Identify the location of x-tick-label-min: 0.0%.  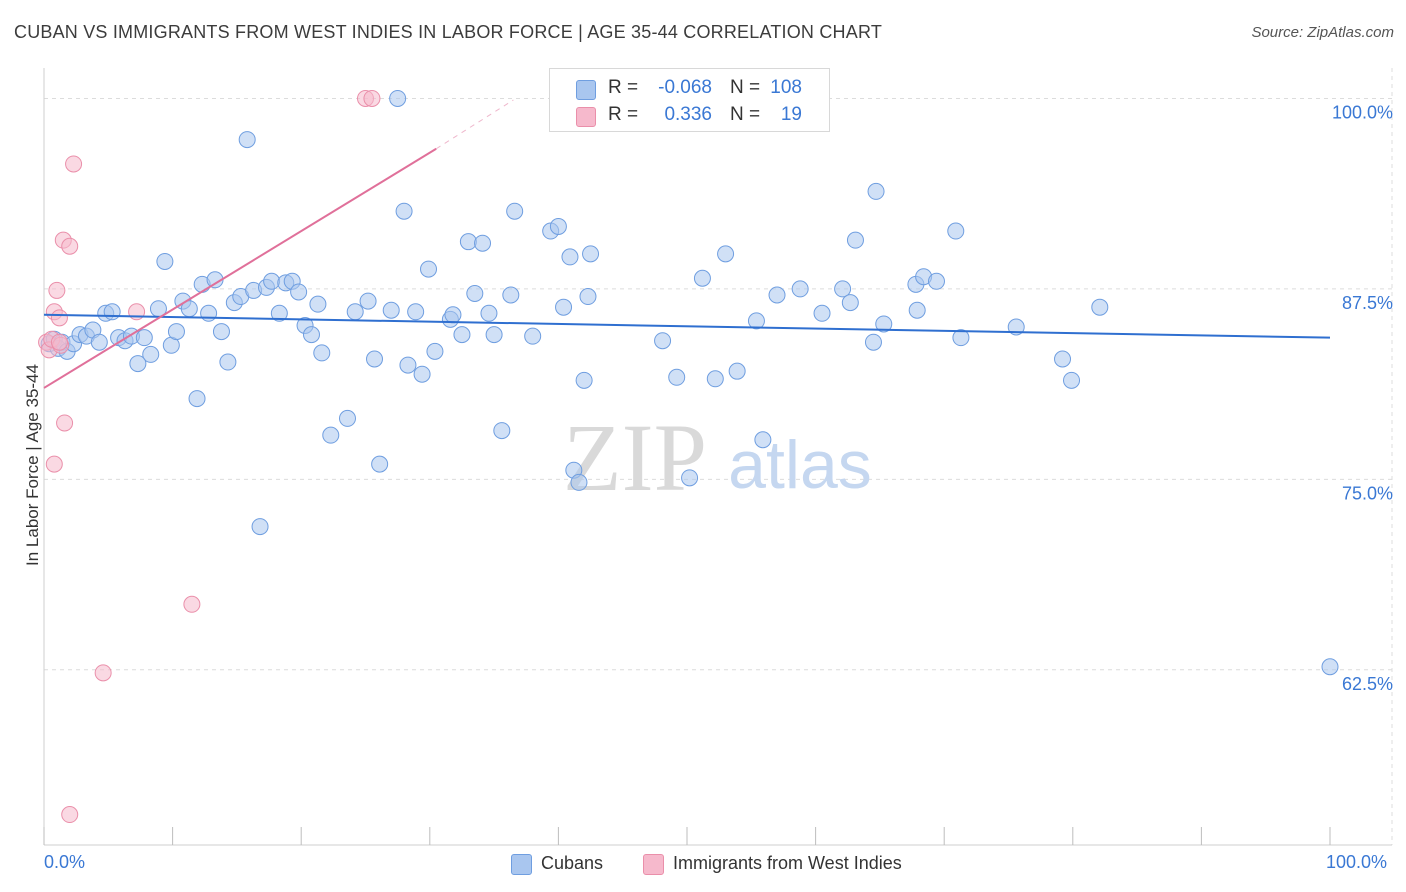
(65, 862).